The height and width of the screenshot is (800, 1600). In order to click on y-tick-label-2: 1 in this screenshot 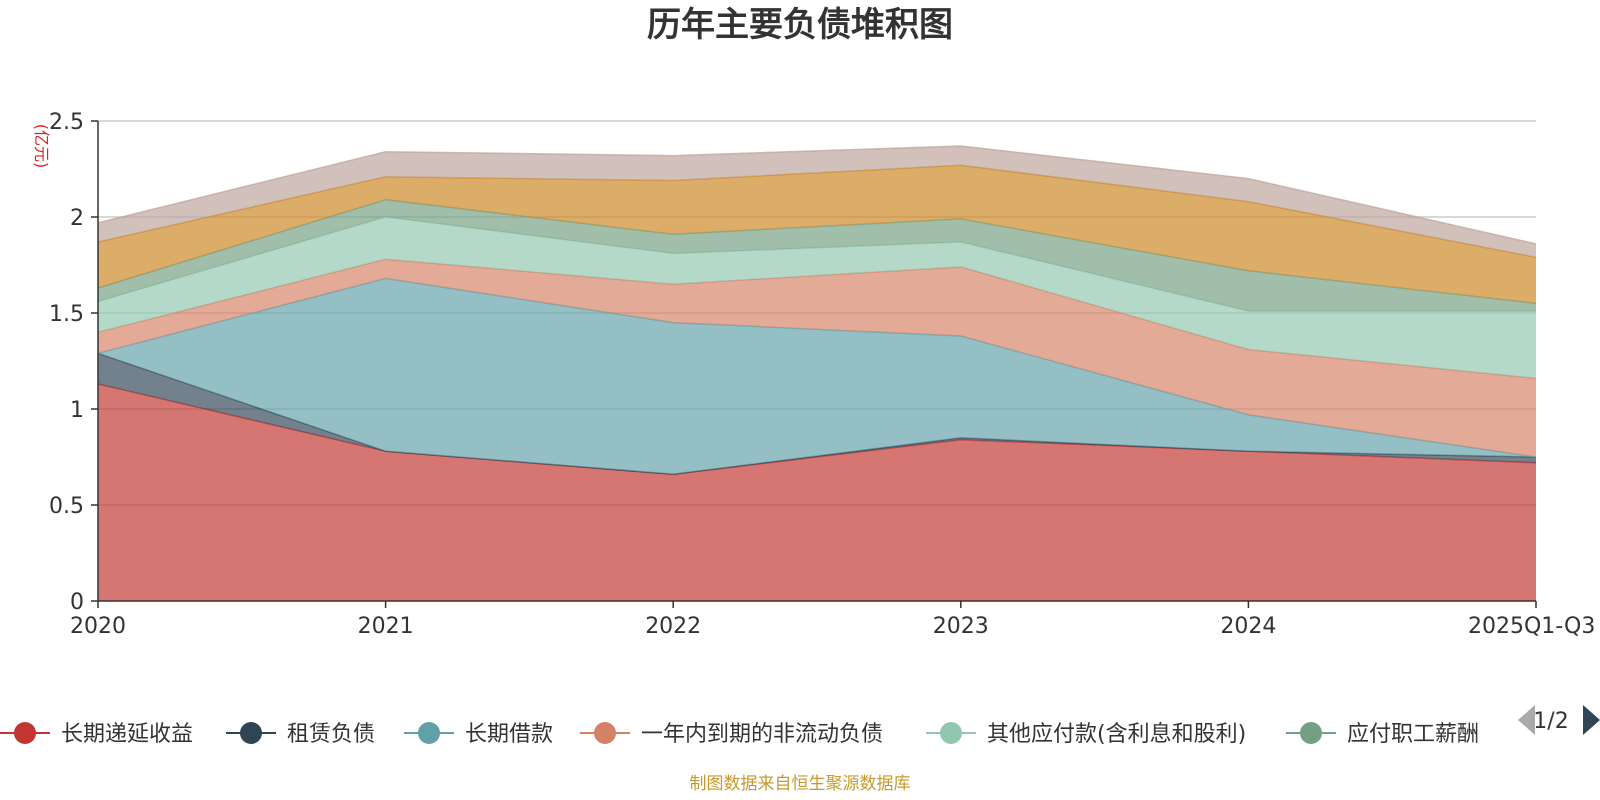, I will do `click(77, 410)`.